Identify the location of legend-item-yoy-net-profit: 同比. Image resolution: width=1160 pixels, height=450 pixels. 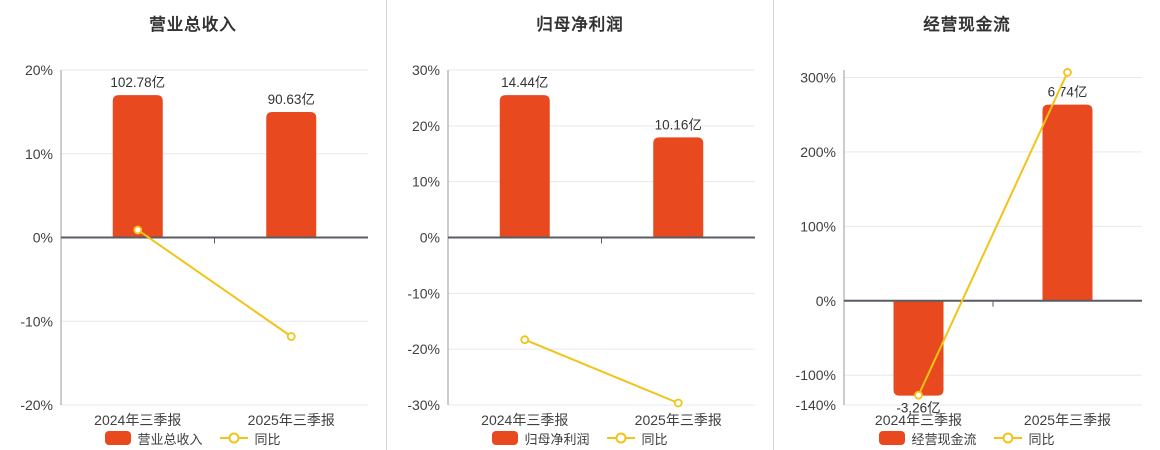
(637, 438).